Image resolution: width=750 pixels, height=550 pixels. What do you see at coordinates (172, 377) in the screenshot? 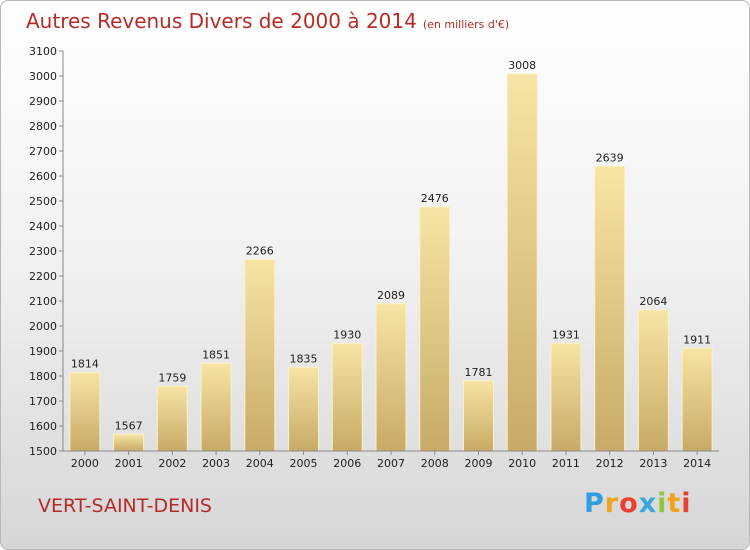
I see `data-label: 1759` at bounding box center [172, 377].